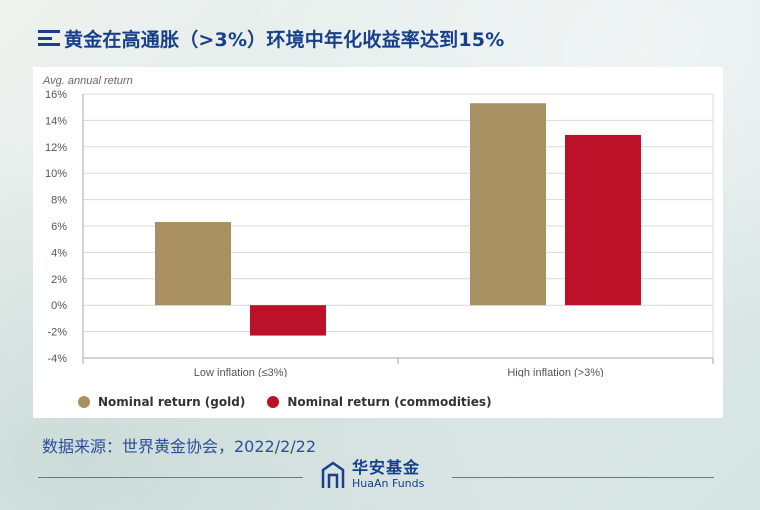  What do you see at coordinates (172, 402) in the screenshot?
I see `legend-label-gold: Nominal return (gold)` at bounding box center [172, 402].